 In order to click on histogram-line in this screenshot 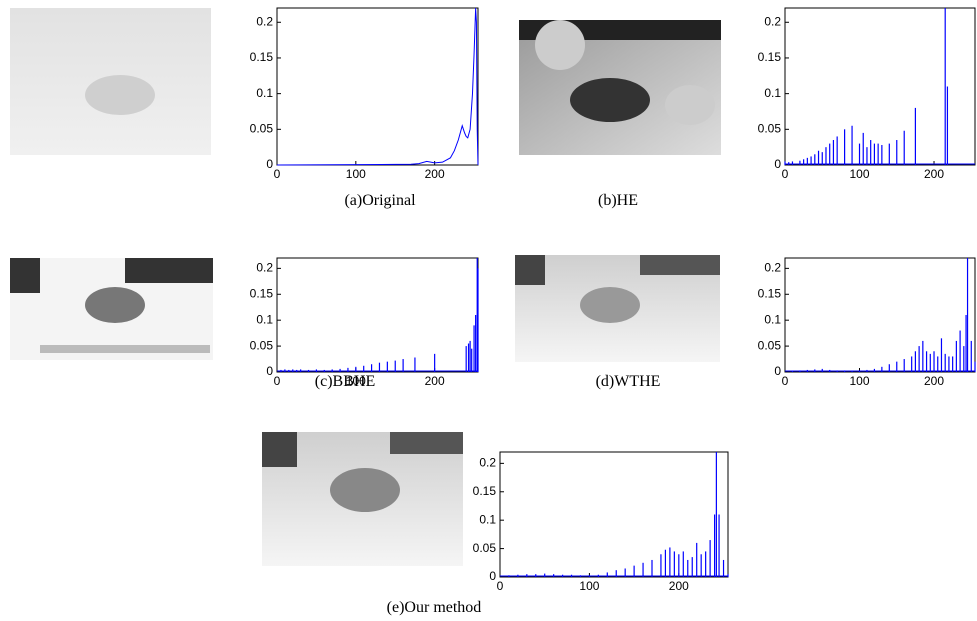, I will do `click(377, 86)`.